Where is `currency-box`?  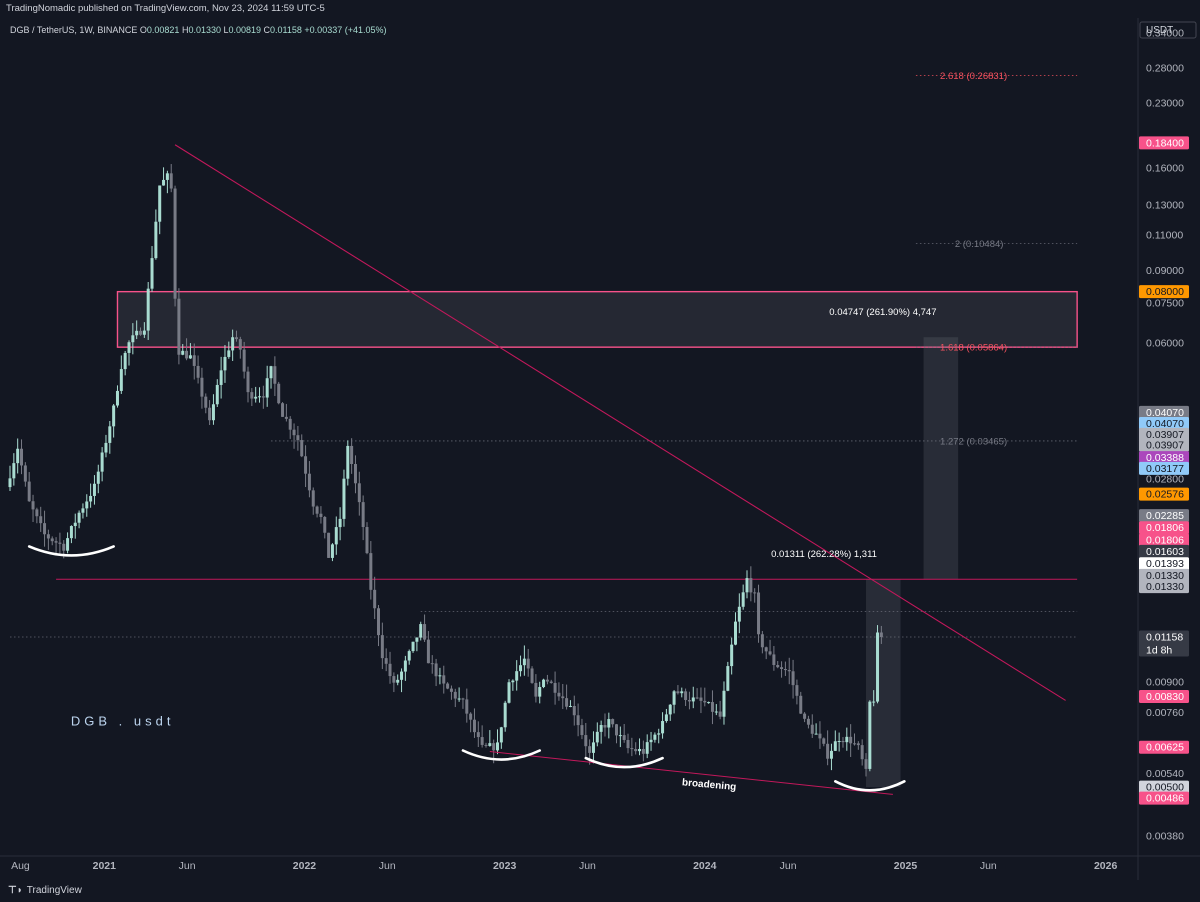 currency-box is located at coordinates (1168, 30).